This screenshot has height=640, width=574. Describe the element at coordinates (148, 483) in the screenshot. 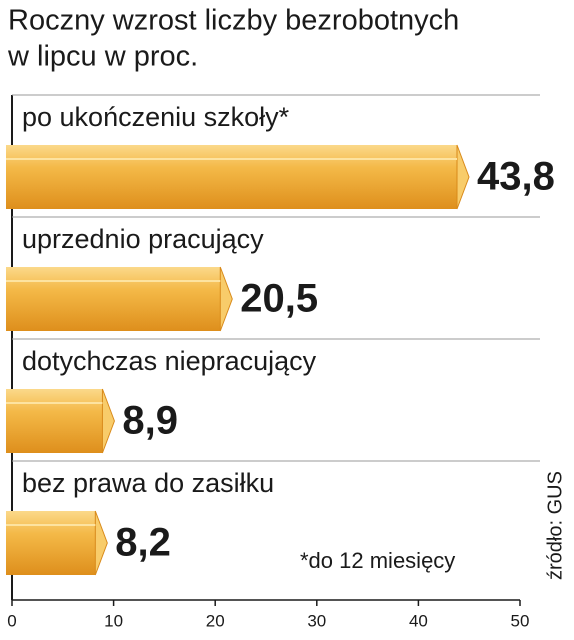

I see `category-label: bez prawa do zasiłku` at that location.